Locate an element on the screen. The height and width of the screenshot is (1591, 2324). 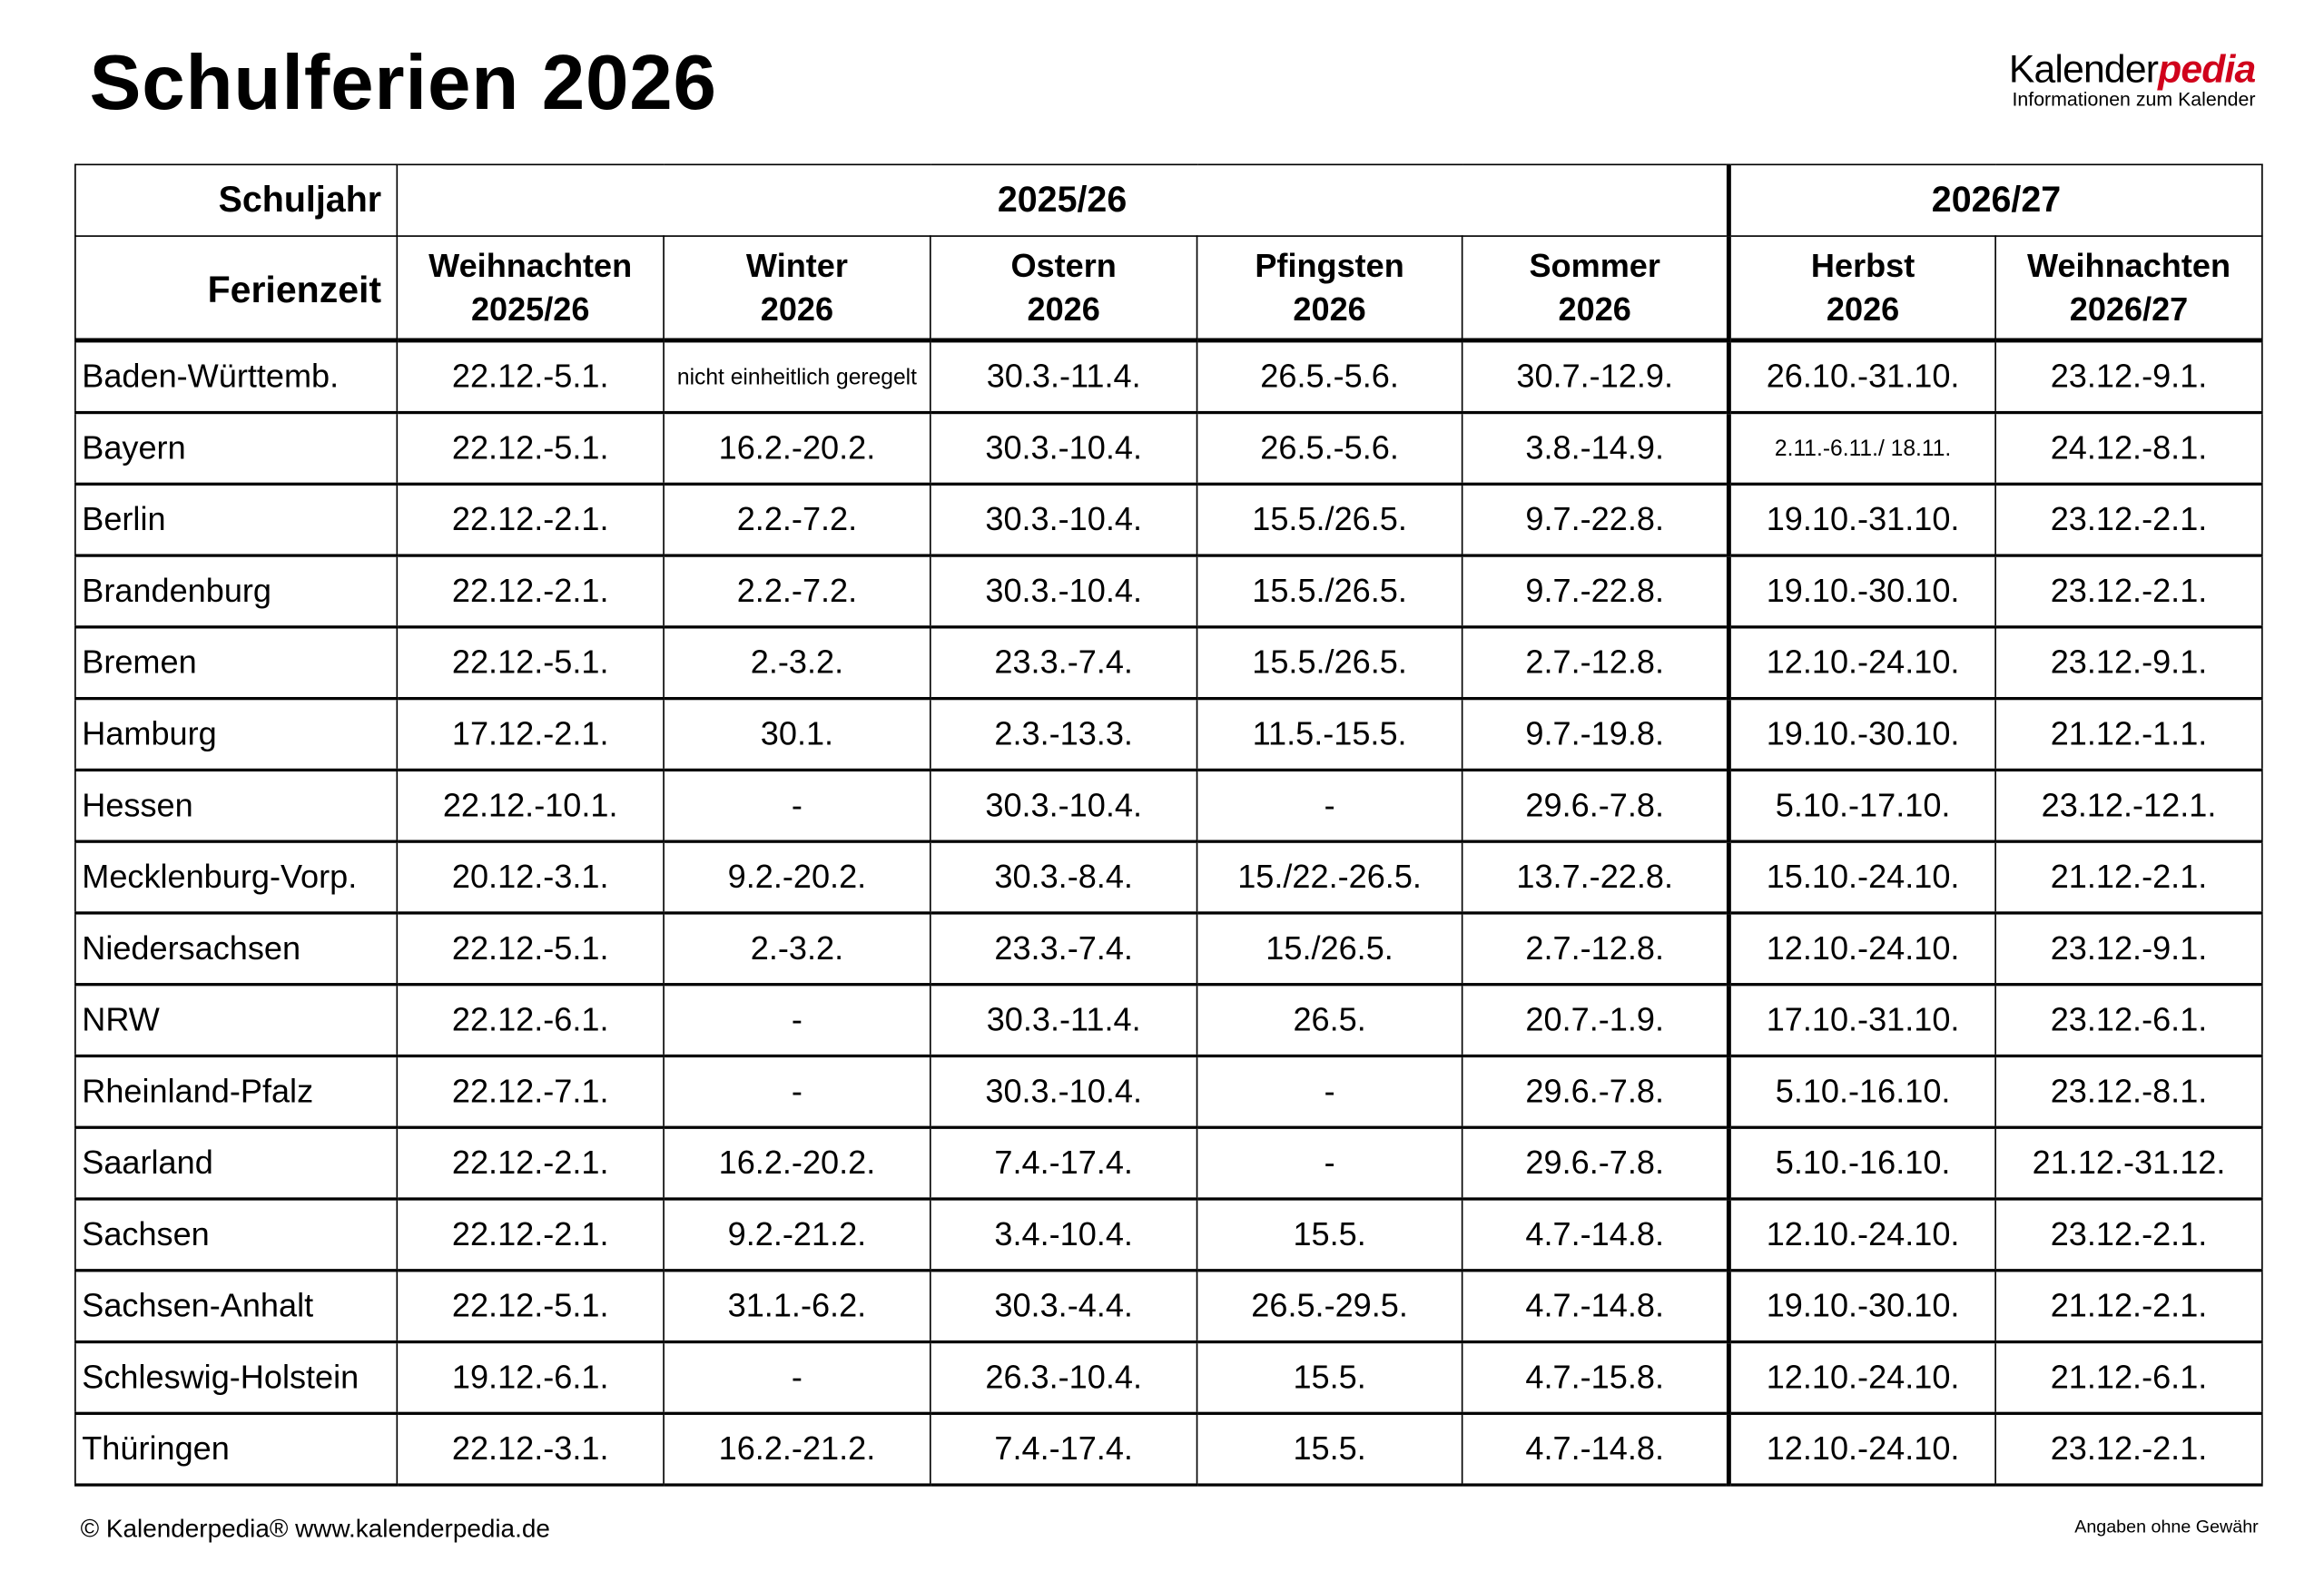
holiday-cell: 23.12.-12.1. is located at coordinates (2128, 806).